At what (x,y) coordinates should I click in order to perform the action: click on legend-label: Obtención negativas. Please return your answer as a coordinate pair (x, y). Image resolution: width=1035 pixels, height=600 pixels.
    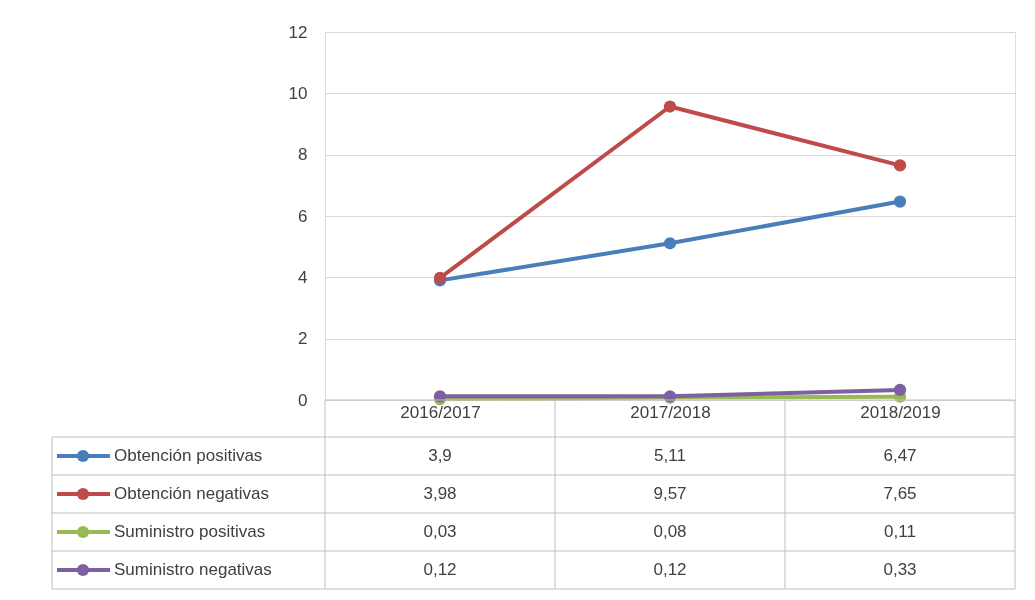
    Looking at the image, I should click on (191, 493).